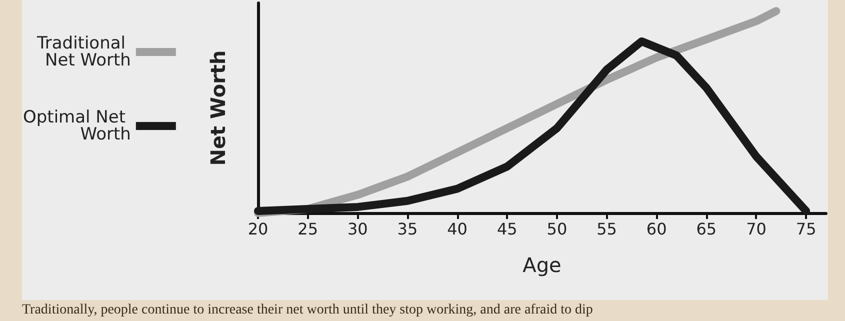  I want to click on x-tick-label: 30, so click(357, 229).